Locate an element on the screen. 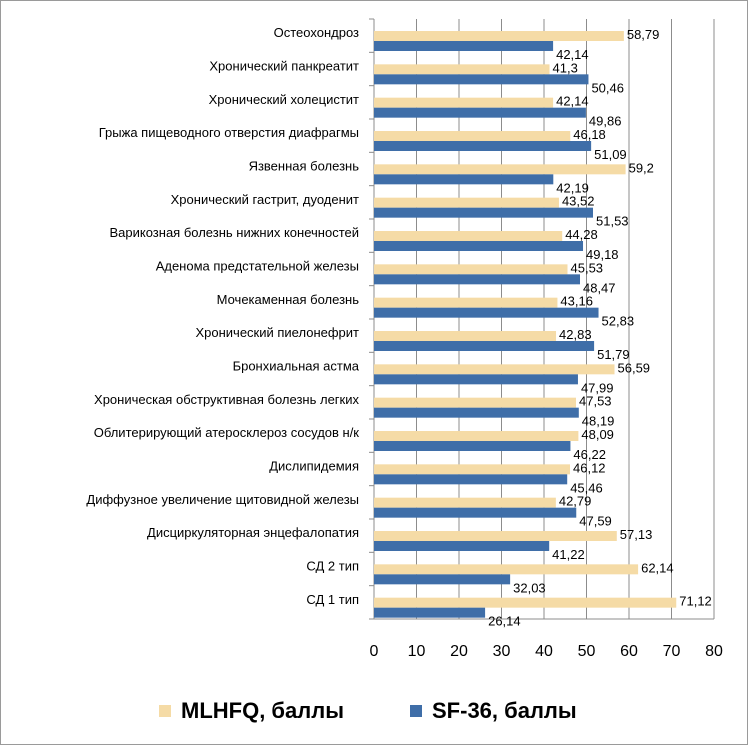  category-label: Аденома предстательной железы is located at coordinates (257, 265).